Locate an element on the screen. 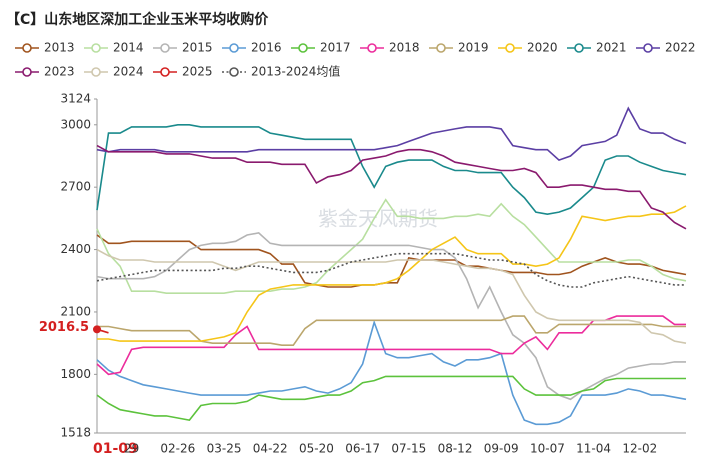 This screenshot has height=460, width=724. legend-label: 2024 is located at coordinates (128, 72).